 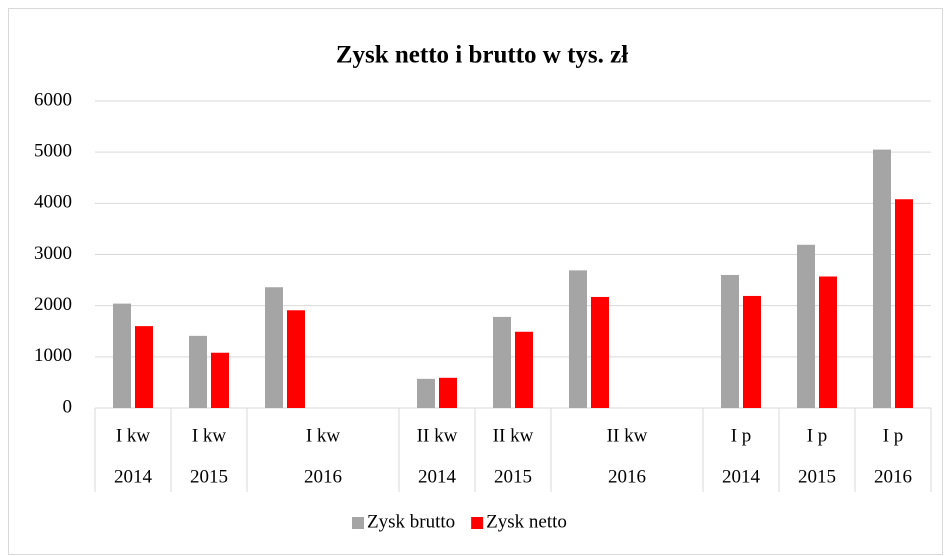 I want to click on y-tick-label: 5000, so click(x=53, y=151).